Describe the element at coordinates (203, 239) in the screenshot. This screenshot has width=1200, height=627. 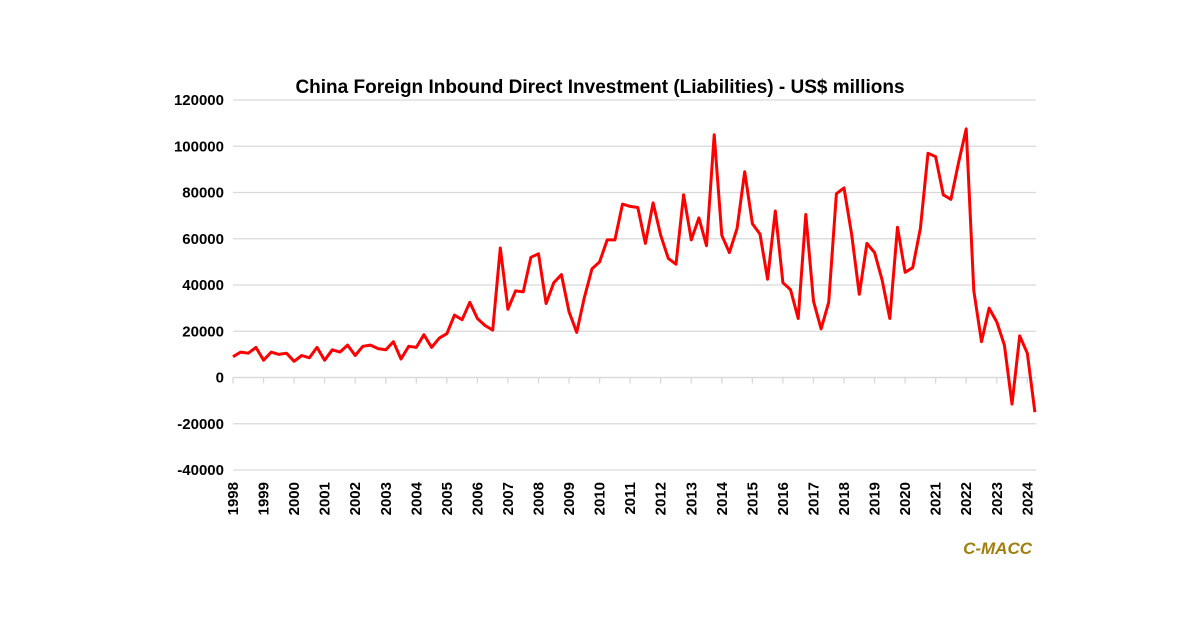
I see `y-tick-label: 60000` at that location.